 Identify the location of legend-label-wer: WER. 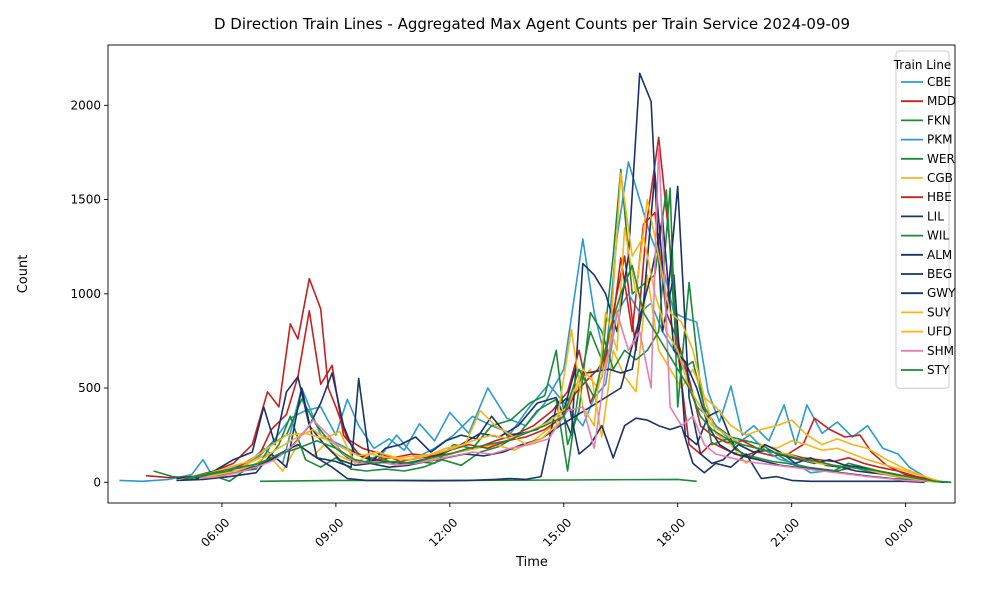
(941, 159).